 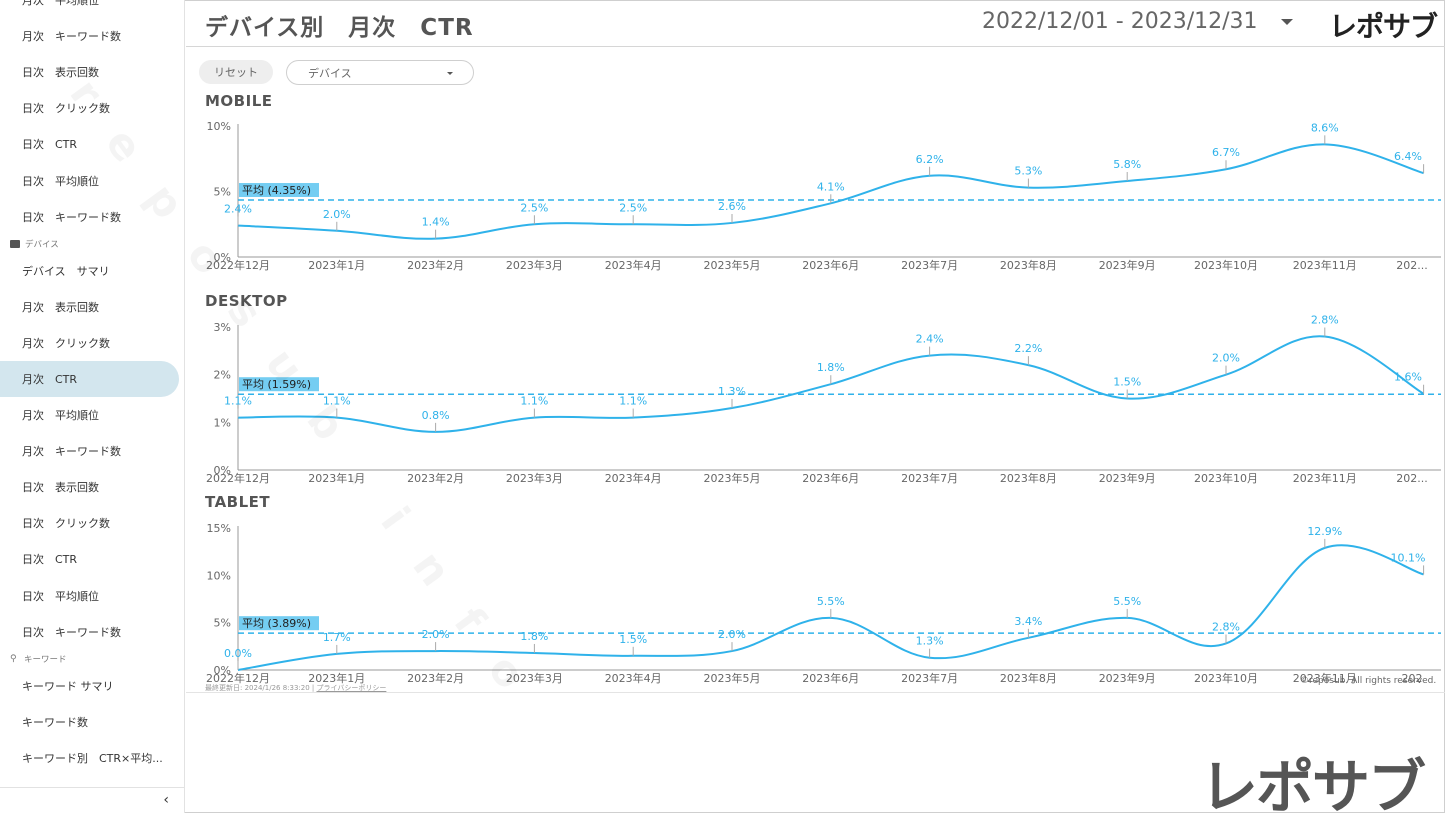 What do you see at coordinates (89, 379) in the screenshot?
I see `sidebar-item: 月次 CTR` at bounding box center [89, 379].